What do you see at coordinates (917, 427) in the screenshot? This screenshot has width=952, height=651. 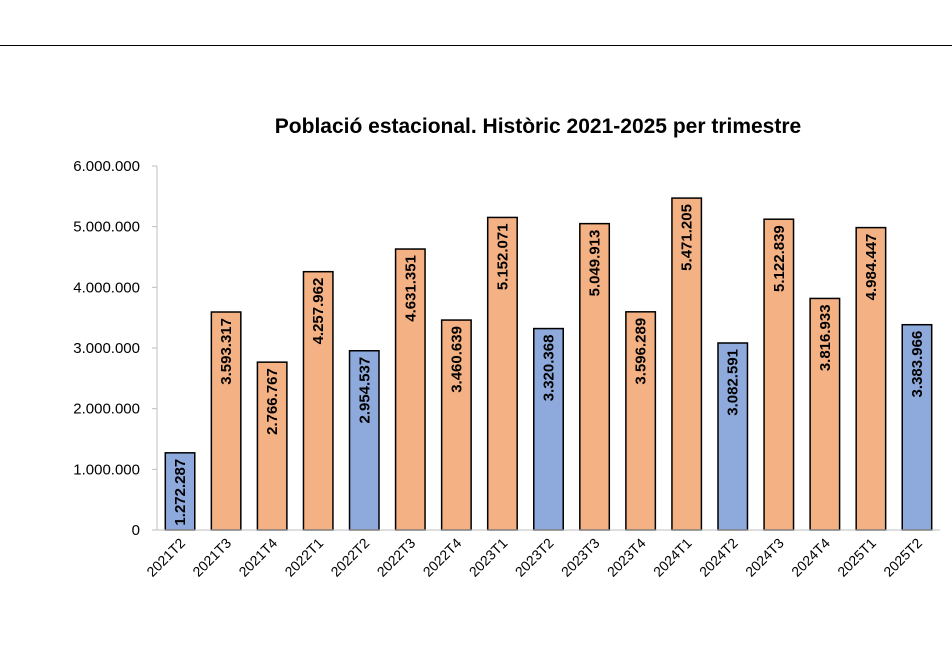 I see `bar-2025T2` at bounding box center [917, 427].